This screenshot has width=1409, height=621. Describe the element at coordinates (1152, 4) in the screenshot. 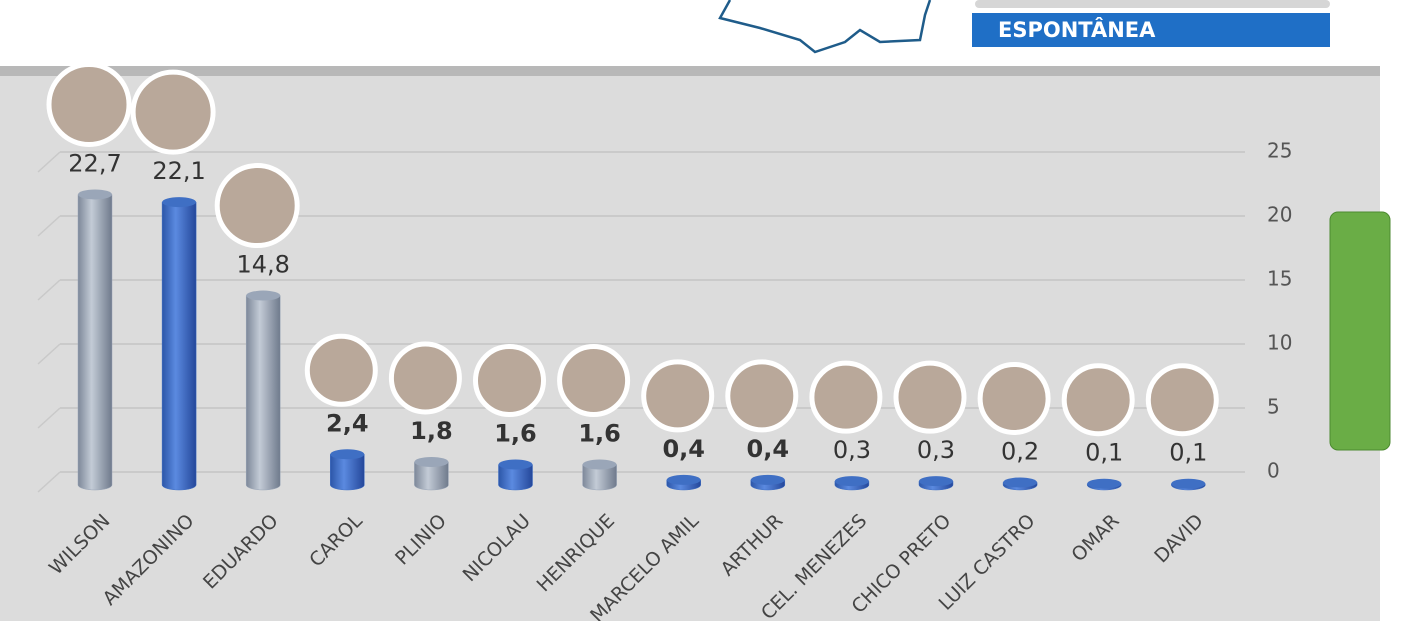

I see `header-bar` at that location.